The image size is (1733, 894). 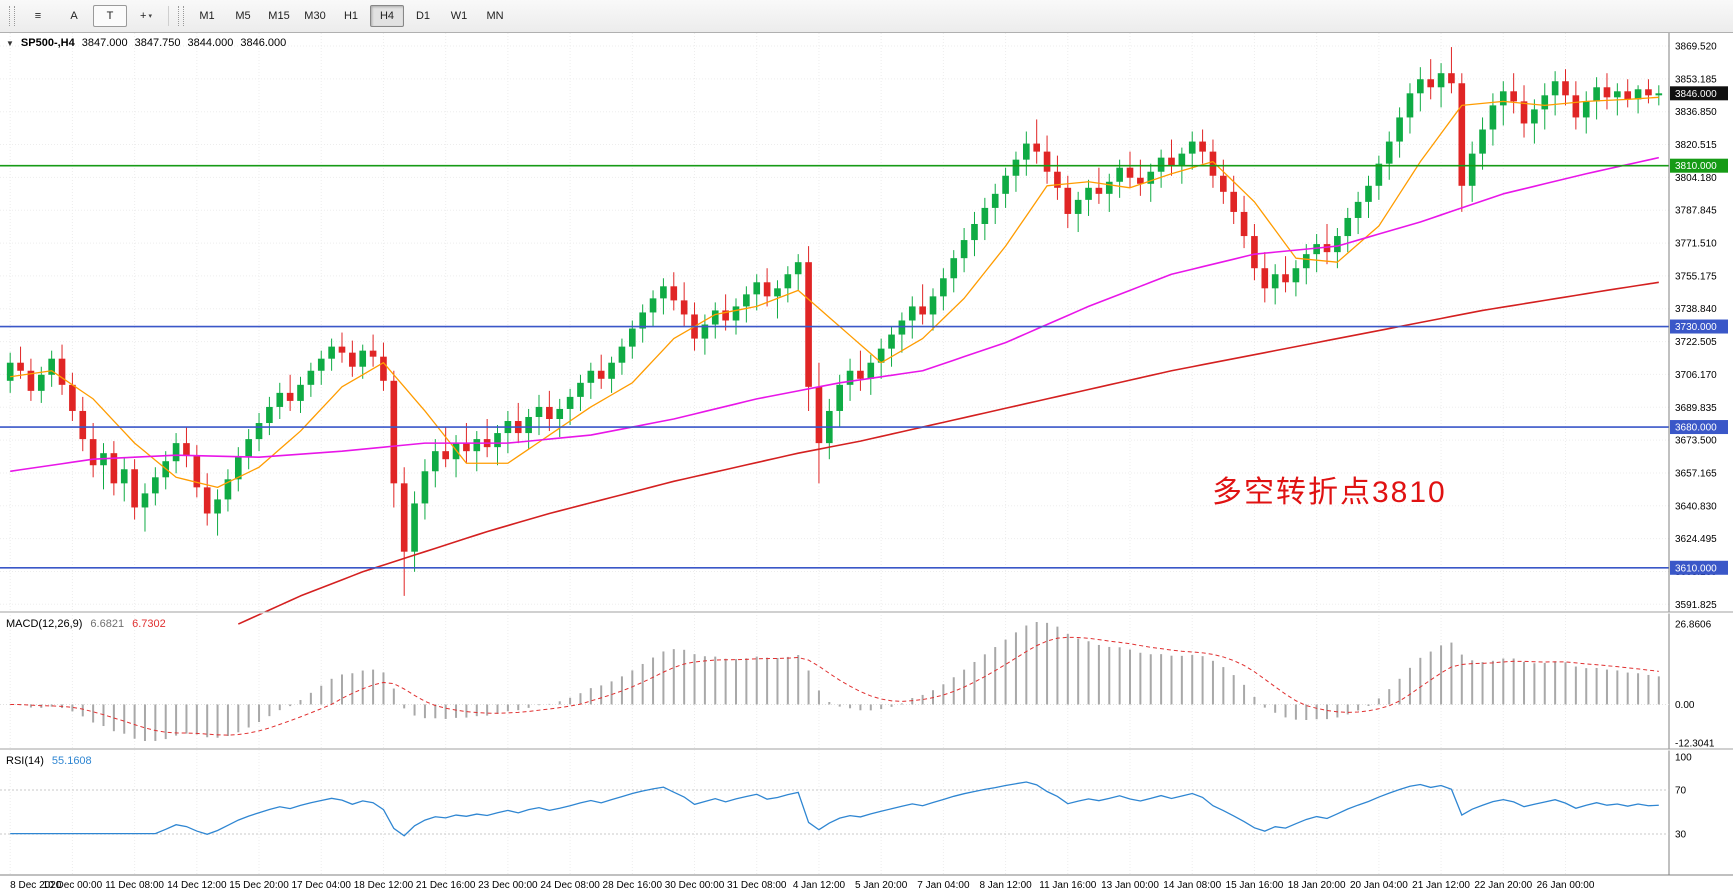 I want to click on price-tick-label: 3869.520, so click(x=1696, y=47).